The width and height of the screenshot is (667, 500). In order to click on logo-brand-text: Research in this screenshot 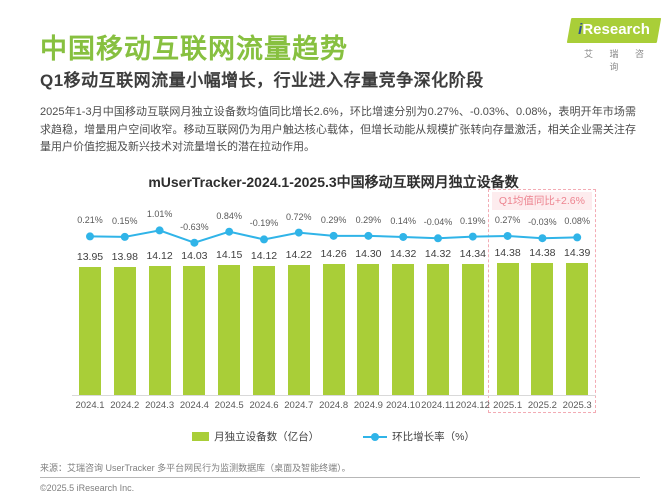, I will do `click(616, 29)`.